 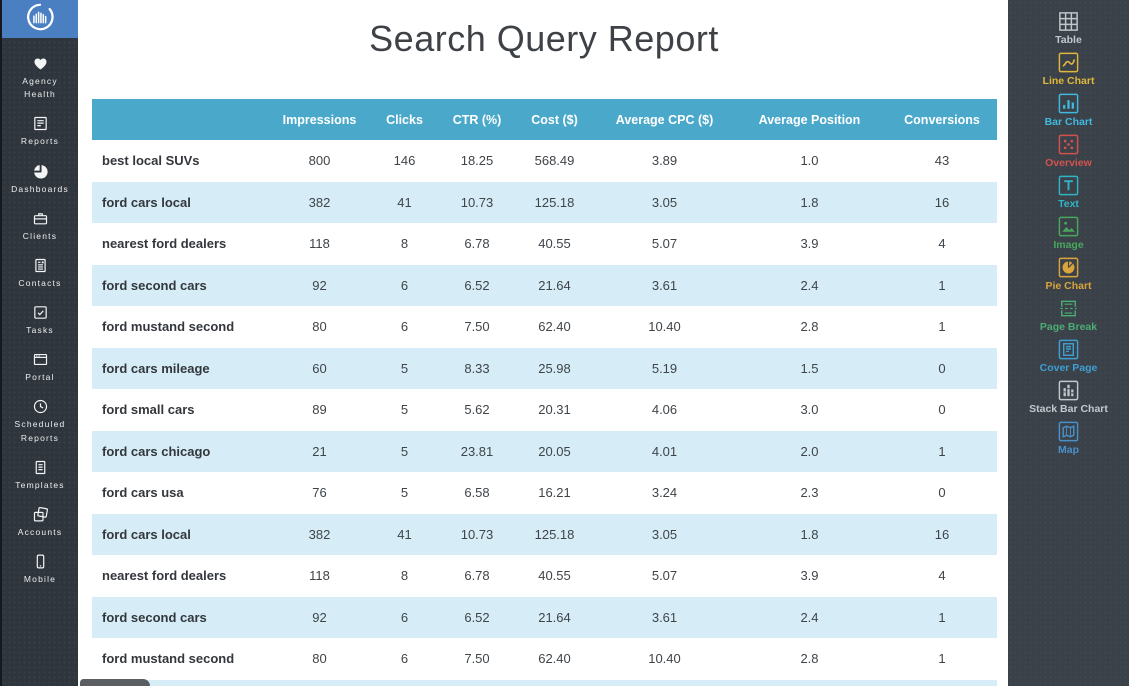 What do you see at coordinates (664, 161) in the screenshot?
I see `value-cell: 3.89` at bounding box center [664, 161].